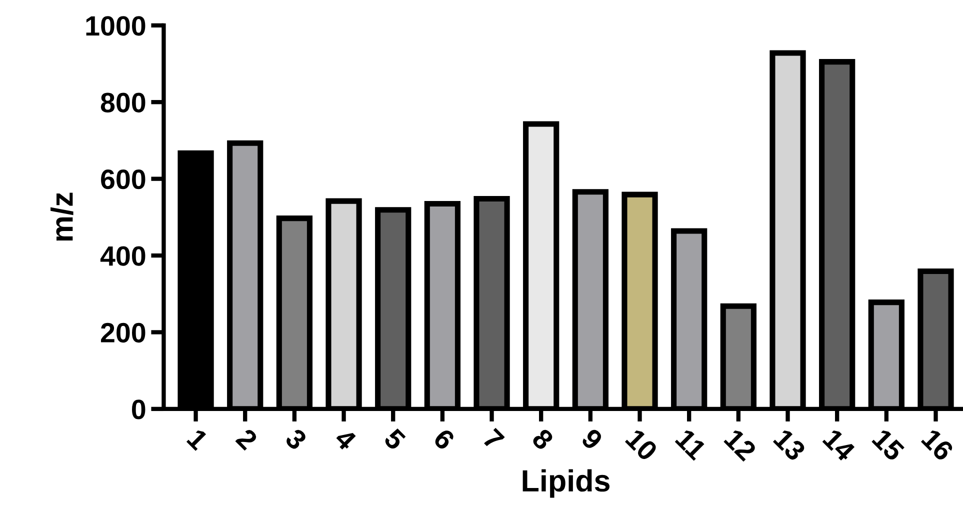 This screenshot has height=508, width=963. What do you see at coordinates (123, 102) in the screenshot?
I see `y-tick-label: 800` at bounding box center [123, 102].